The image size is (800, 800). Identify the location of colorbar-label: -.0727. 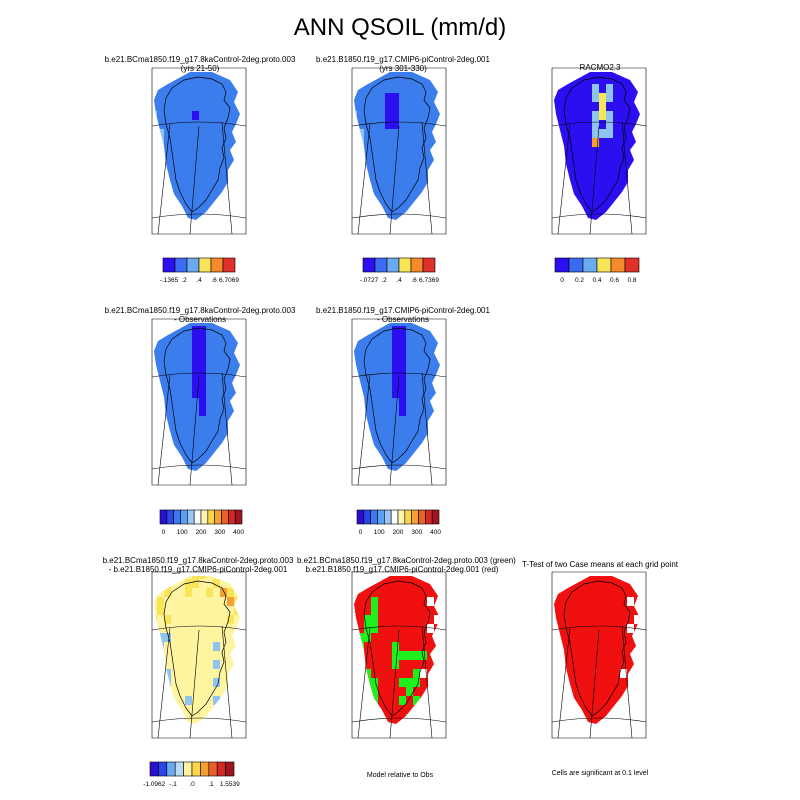
(369, 280).